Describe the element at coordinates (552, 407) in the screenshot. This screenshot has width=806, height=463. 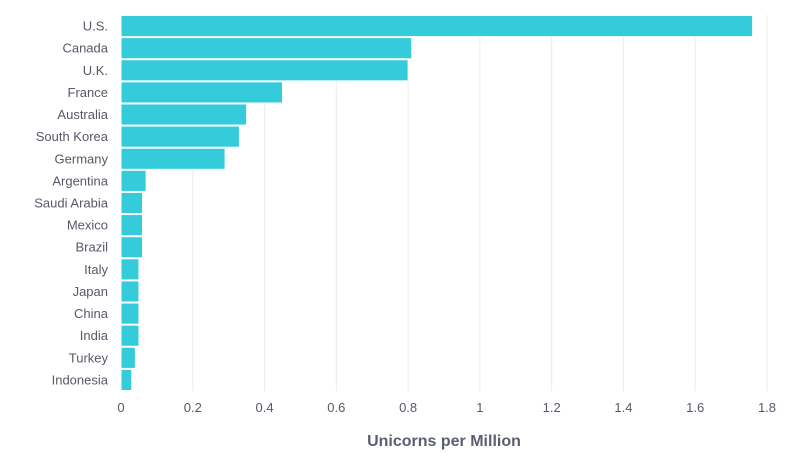
I see `x-tick-label: 1.2` at that location.